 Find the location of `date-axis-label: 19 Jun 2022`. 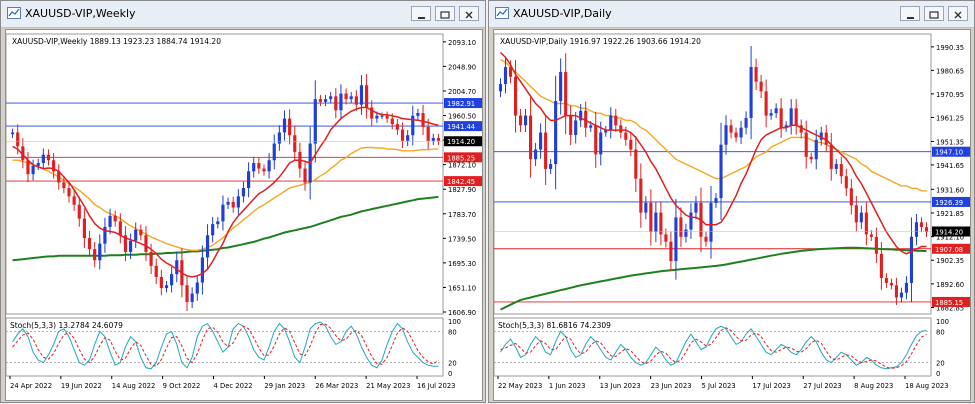

date-axis-label: 19 Jun 2022 is located at coordinates (81, 386).